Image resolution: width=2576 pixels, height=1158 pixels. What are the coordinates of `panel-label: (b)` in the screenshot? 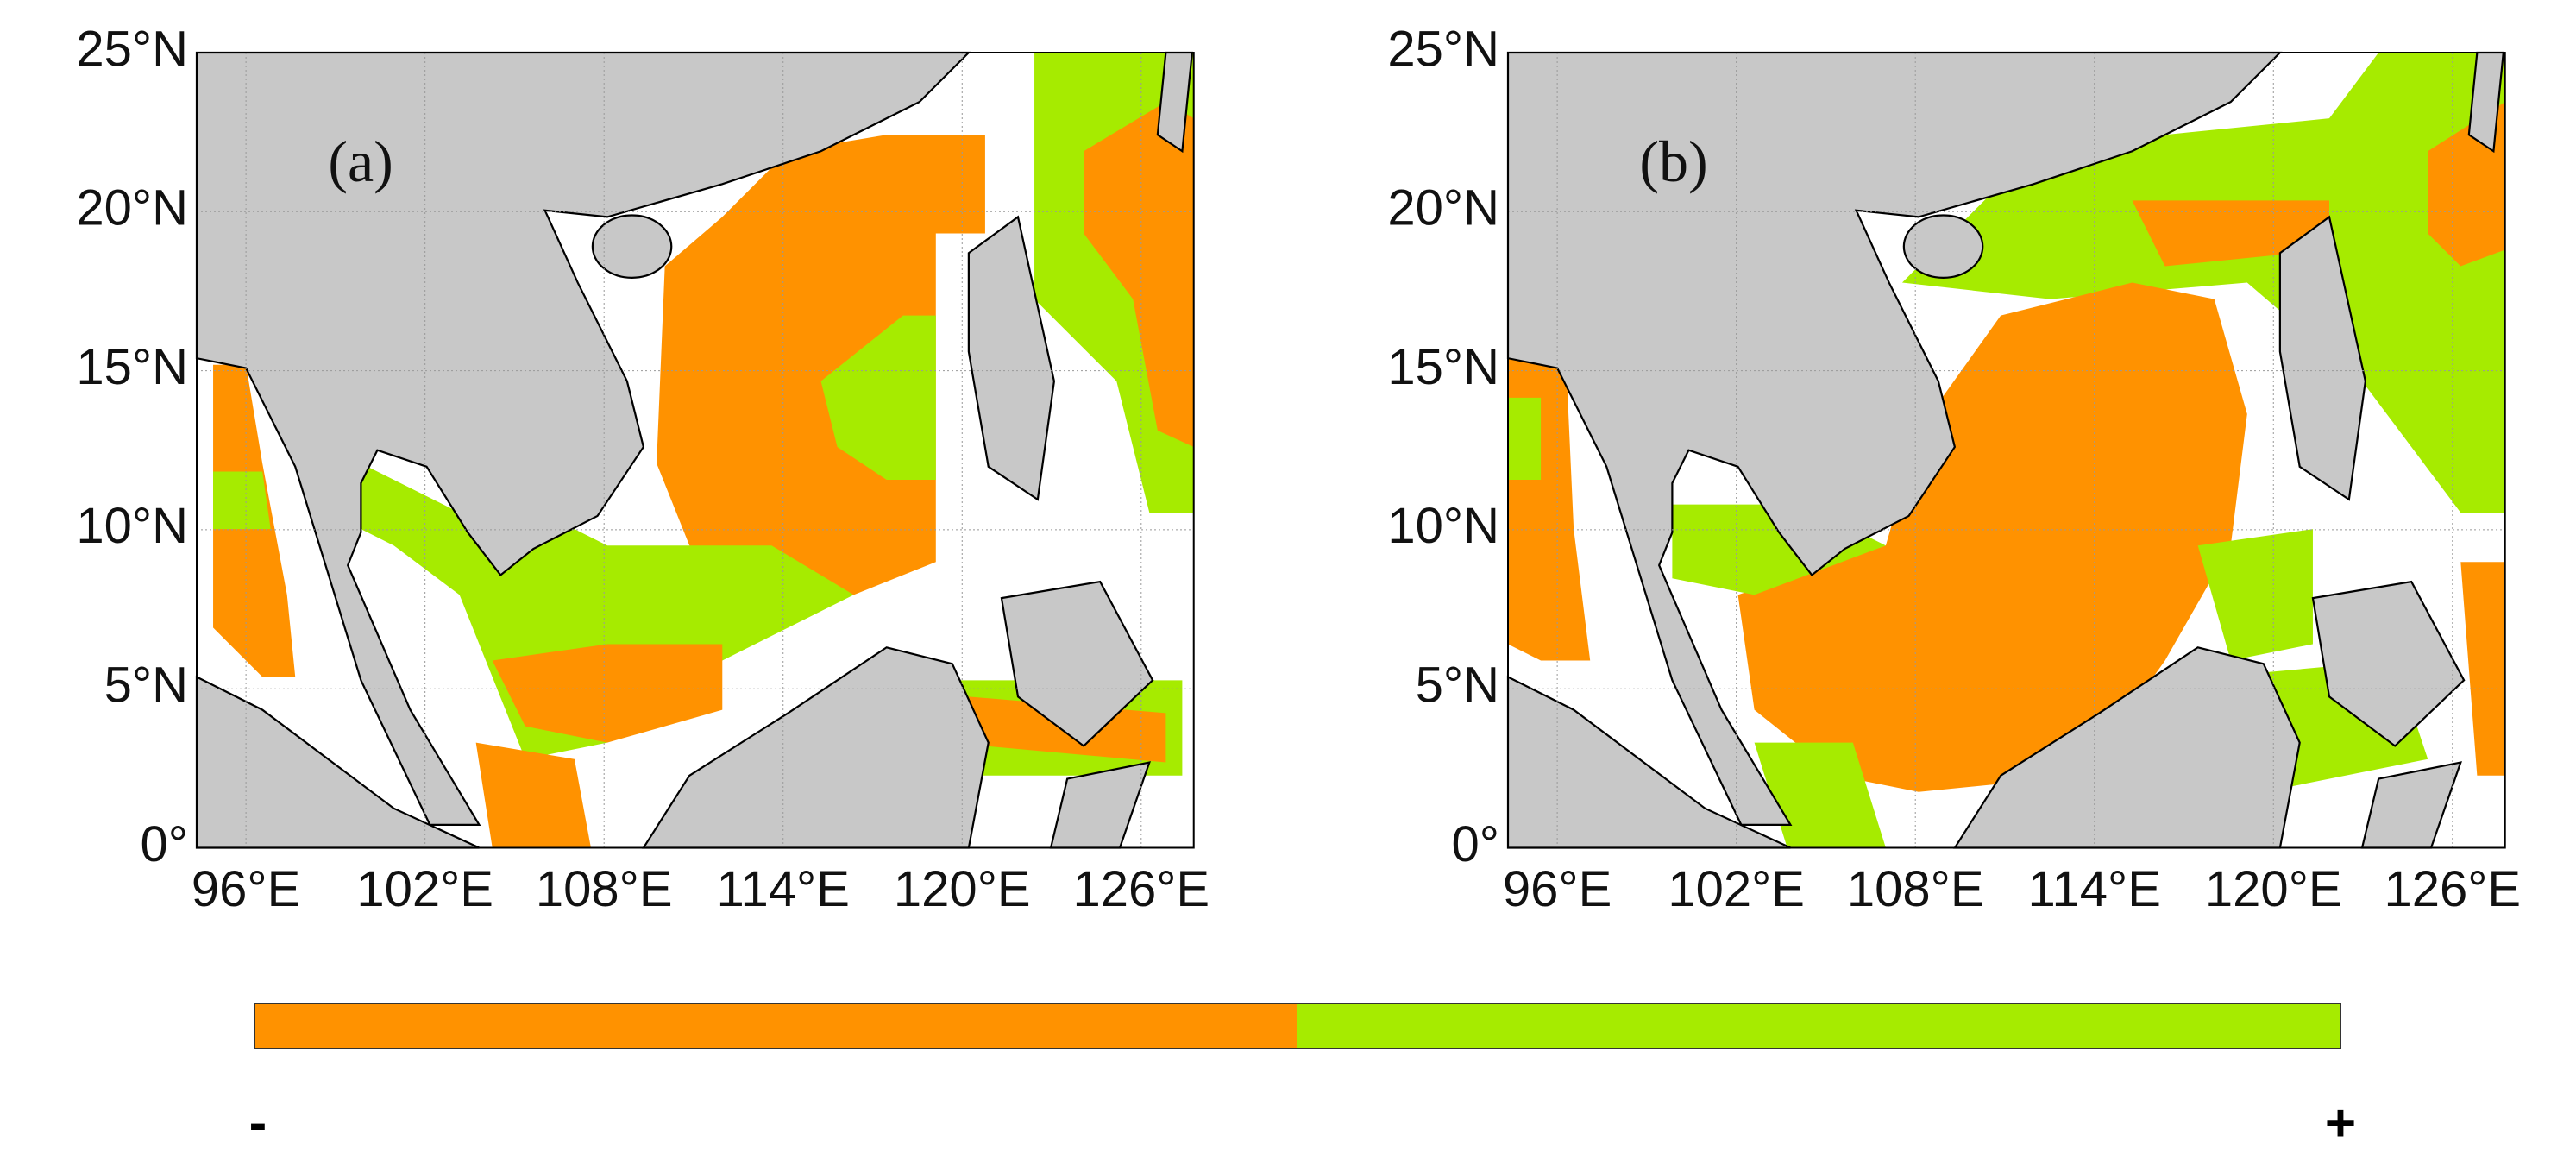 It's located at (1673, 161).